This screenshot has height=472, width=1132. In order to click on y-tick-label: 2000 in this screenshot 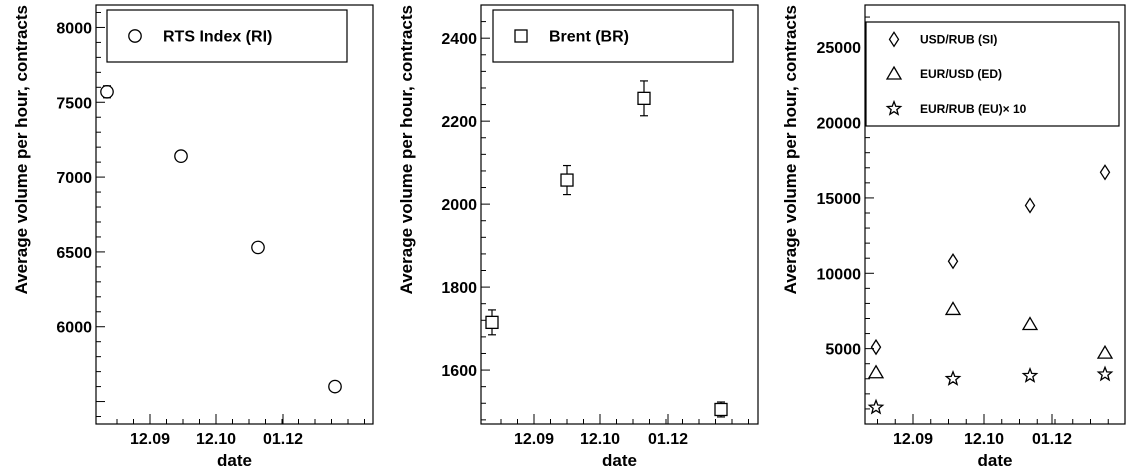, I will do `click(459, 205)`.